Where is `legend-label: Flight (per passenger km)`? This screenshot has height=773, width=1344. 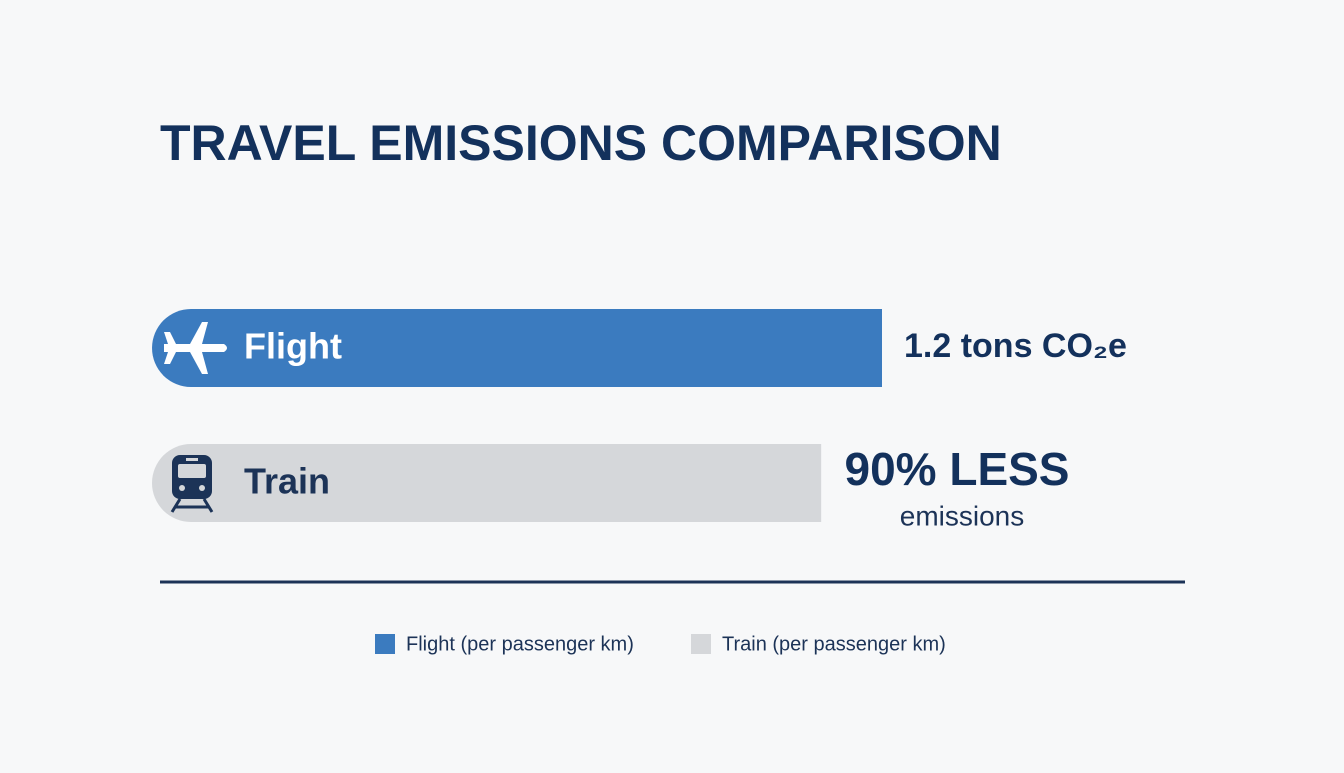 legend-label: Flight (per passenger km) is located at coordinates (520, 644).